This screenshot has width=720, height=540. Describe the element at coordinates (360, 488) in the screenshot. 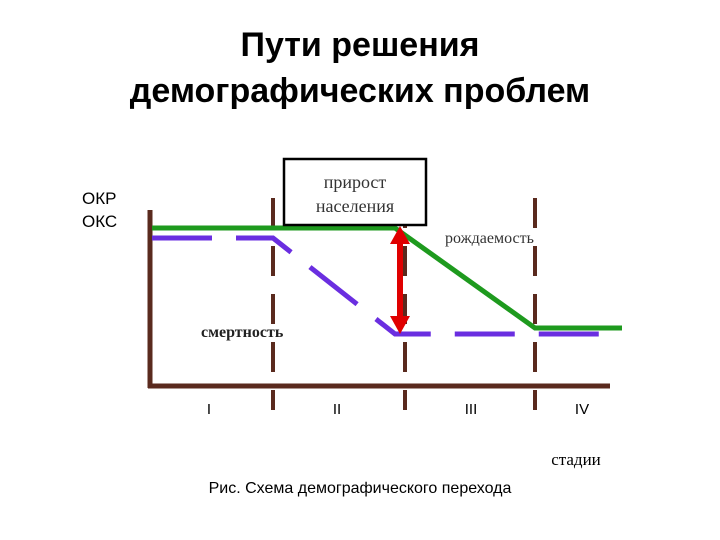

I see `figure-caption: Рис. Схема демографического перехода` at that location.